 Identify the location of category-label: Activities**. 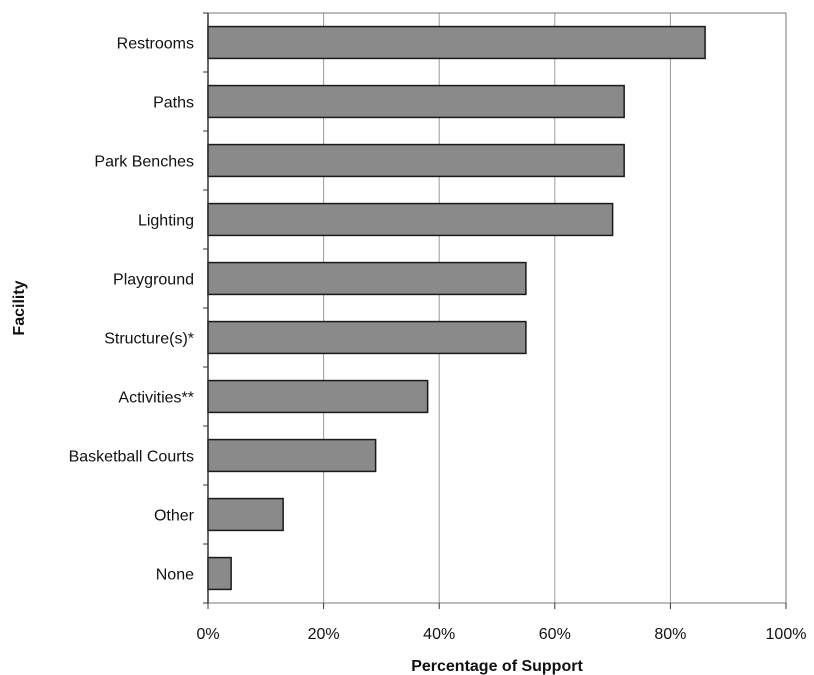
(156, 398).